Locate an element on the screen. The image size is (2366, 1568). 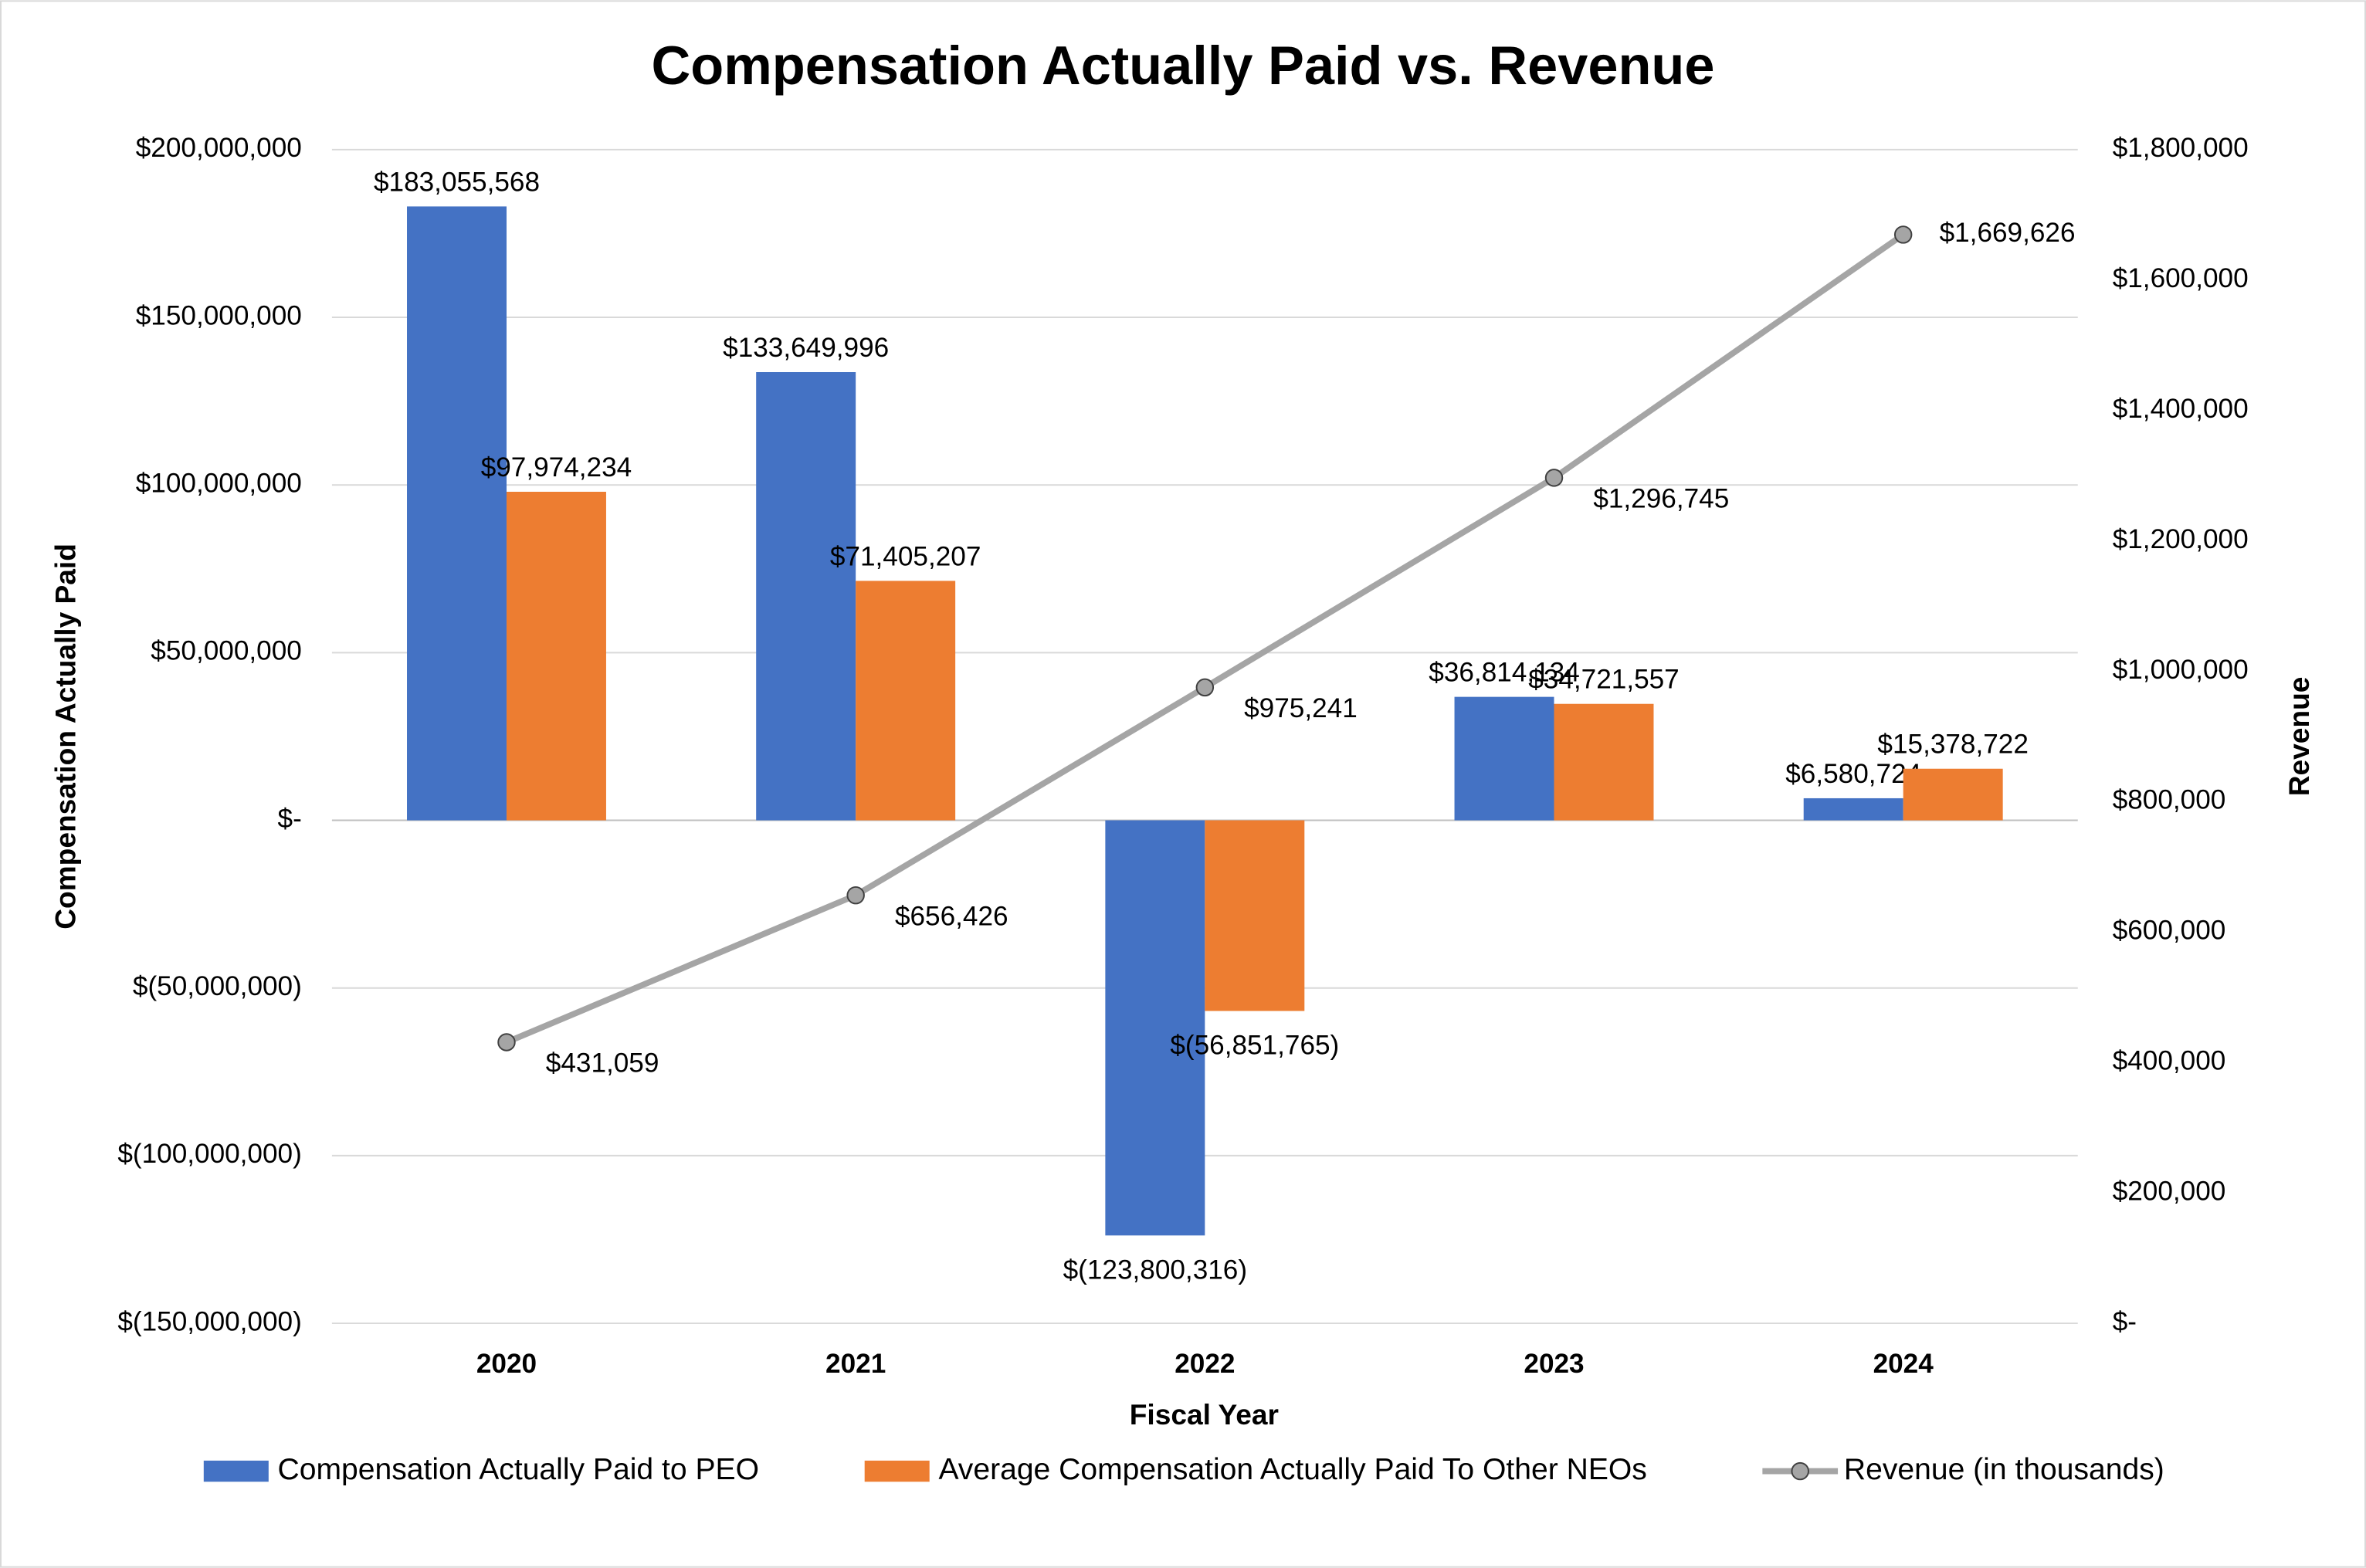
y2-tick-label: $1,600,000 is located at coordinates (2181, 278).